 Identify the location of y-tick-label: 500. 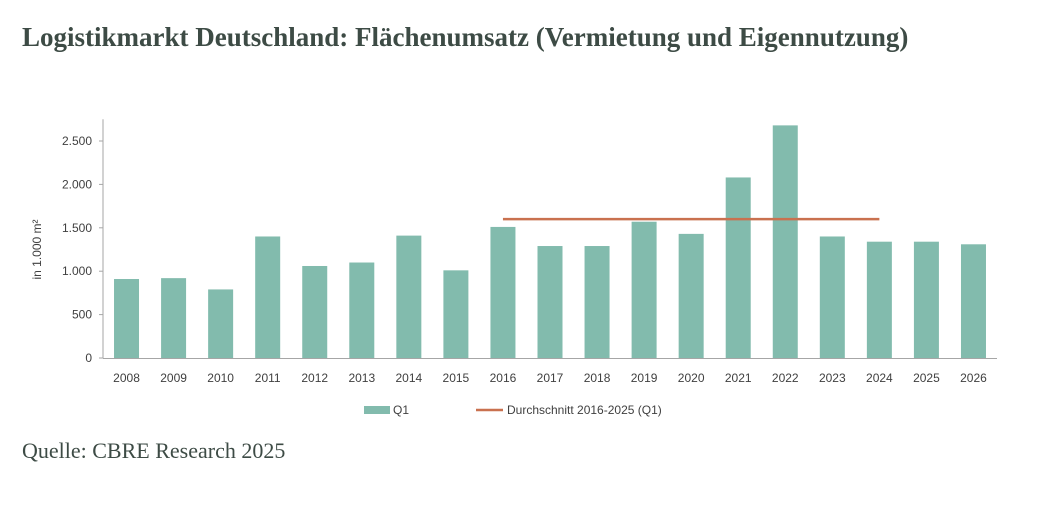
(82, 315).